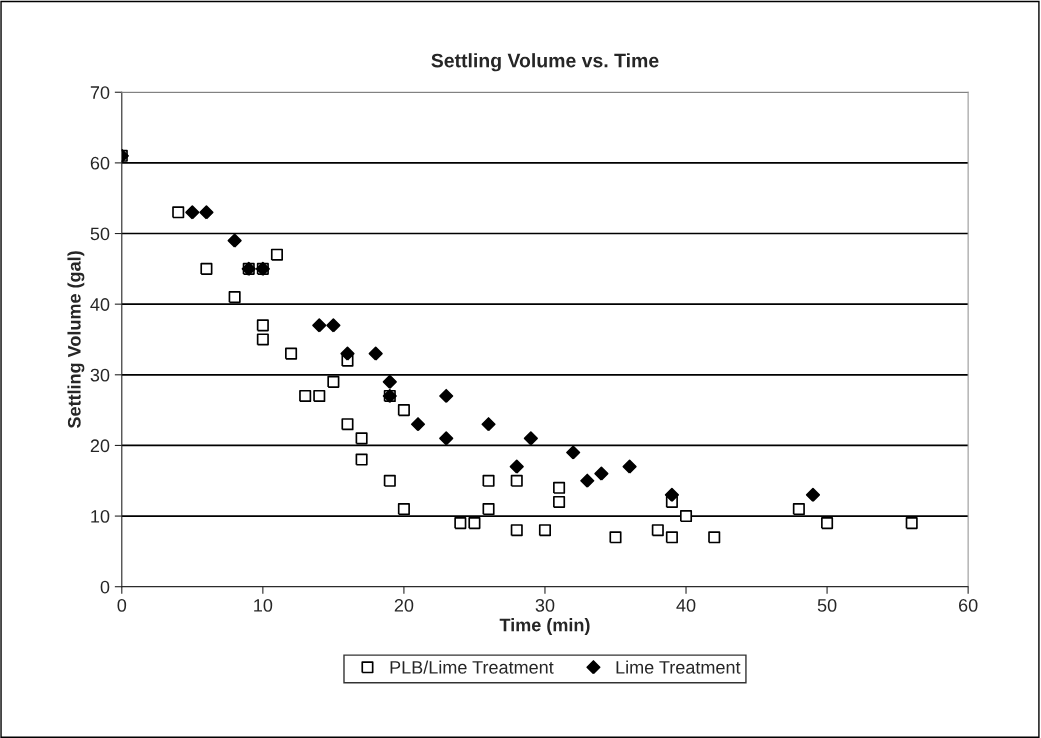 This screenshot has width=1041, height=738. I want to click on y-tick-label: 30, so click(100, 375).